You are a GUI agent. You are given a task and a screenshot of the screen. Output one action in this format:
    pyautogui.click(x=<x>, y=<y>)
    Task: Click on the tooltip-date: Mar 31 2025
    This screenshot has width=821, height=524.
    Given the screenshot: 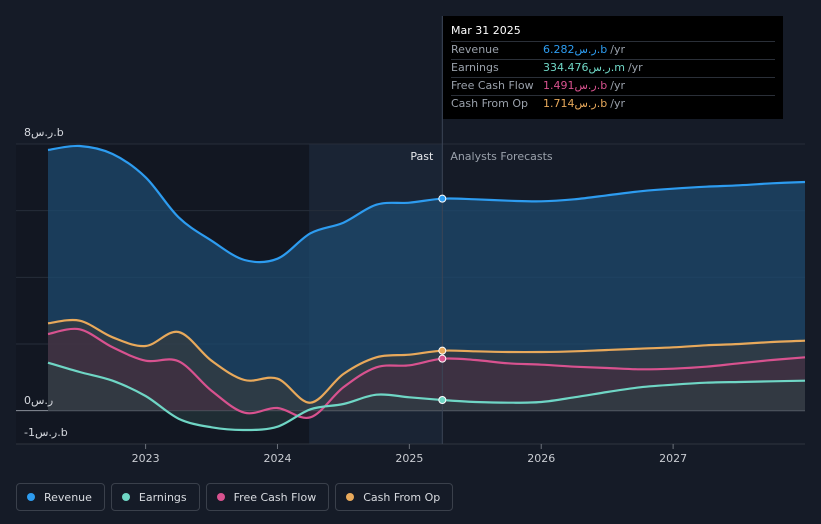 What is the action you would take?
    pyautogui.click(x=486, y=30)
    